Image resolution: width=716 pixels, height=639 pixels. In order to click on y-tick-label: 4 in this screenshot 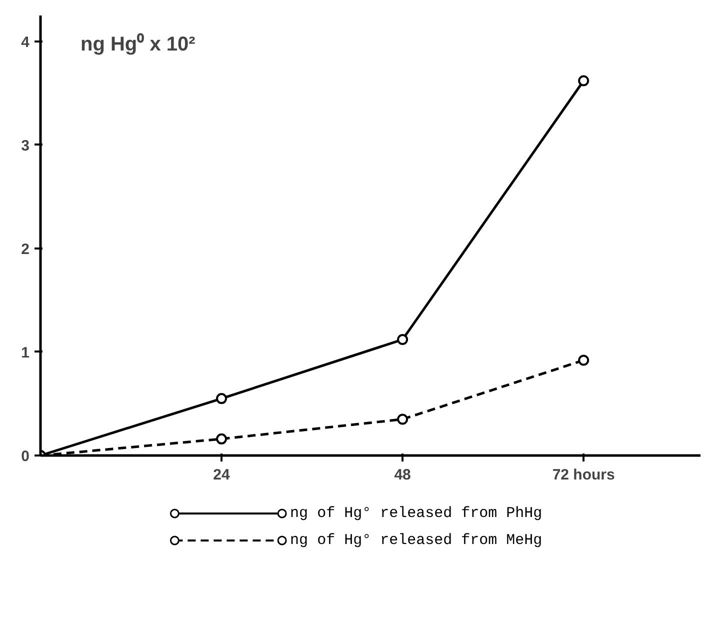, I will do `click(25, 42)`.